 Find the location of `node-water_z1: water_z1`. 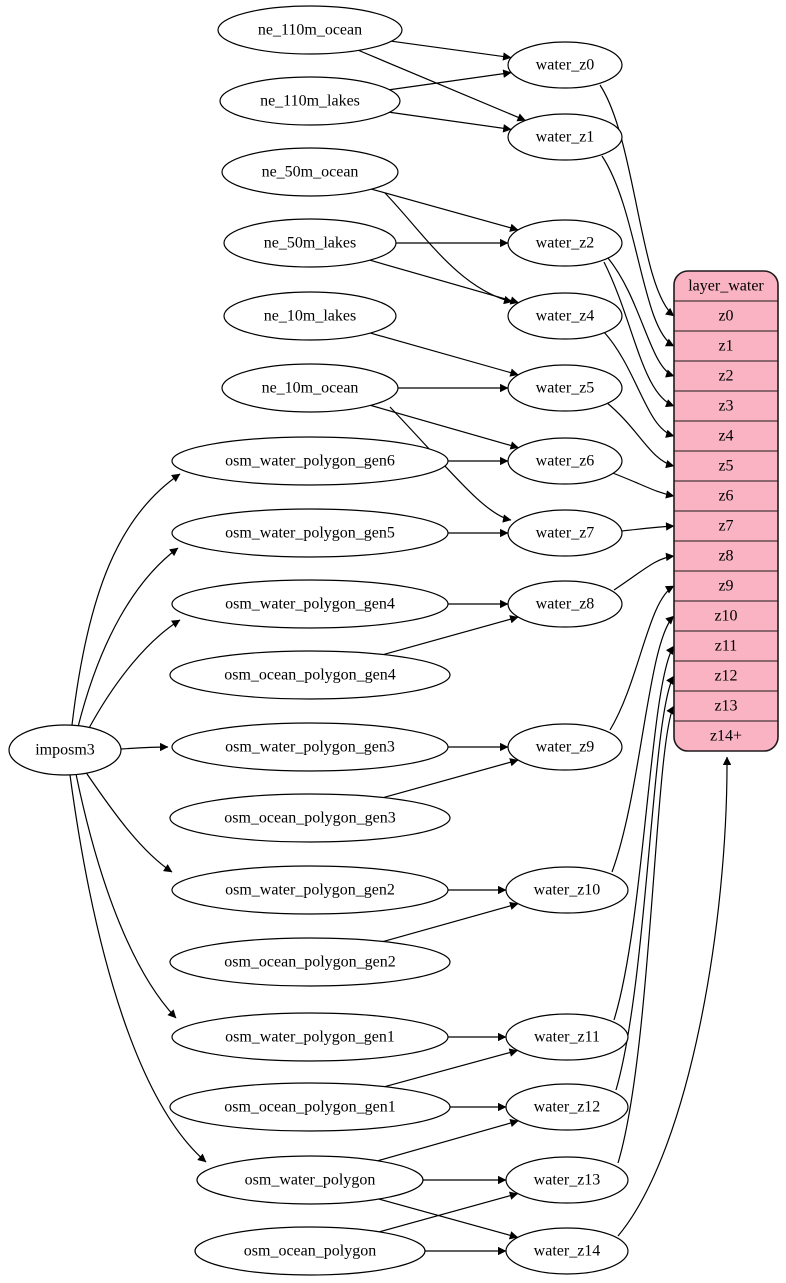

node-water_z1: water_z1 is located at coordinates (565, 137).